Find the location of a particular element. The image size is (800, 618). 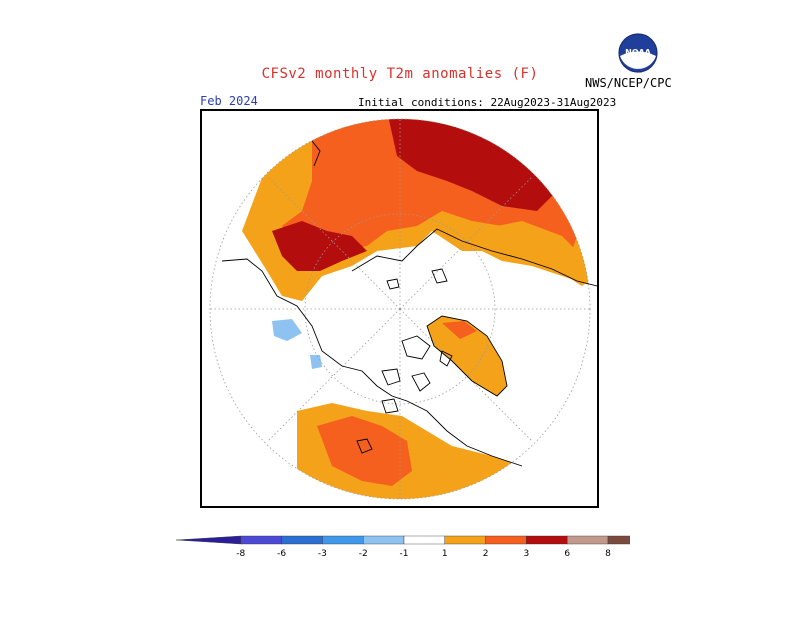

initial-conditions-label: Initial conditions: 22Aug2023-31Aug2023 is located at coordinates (487, 102).